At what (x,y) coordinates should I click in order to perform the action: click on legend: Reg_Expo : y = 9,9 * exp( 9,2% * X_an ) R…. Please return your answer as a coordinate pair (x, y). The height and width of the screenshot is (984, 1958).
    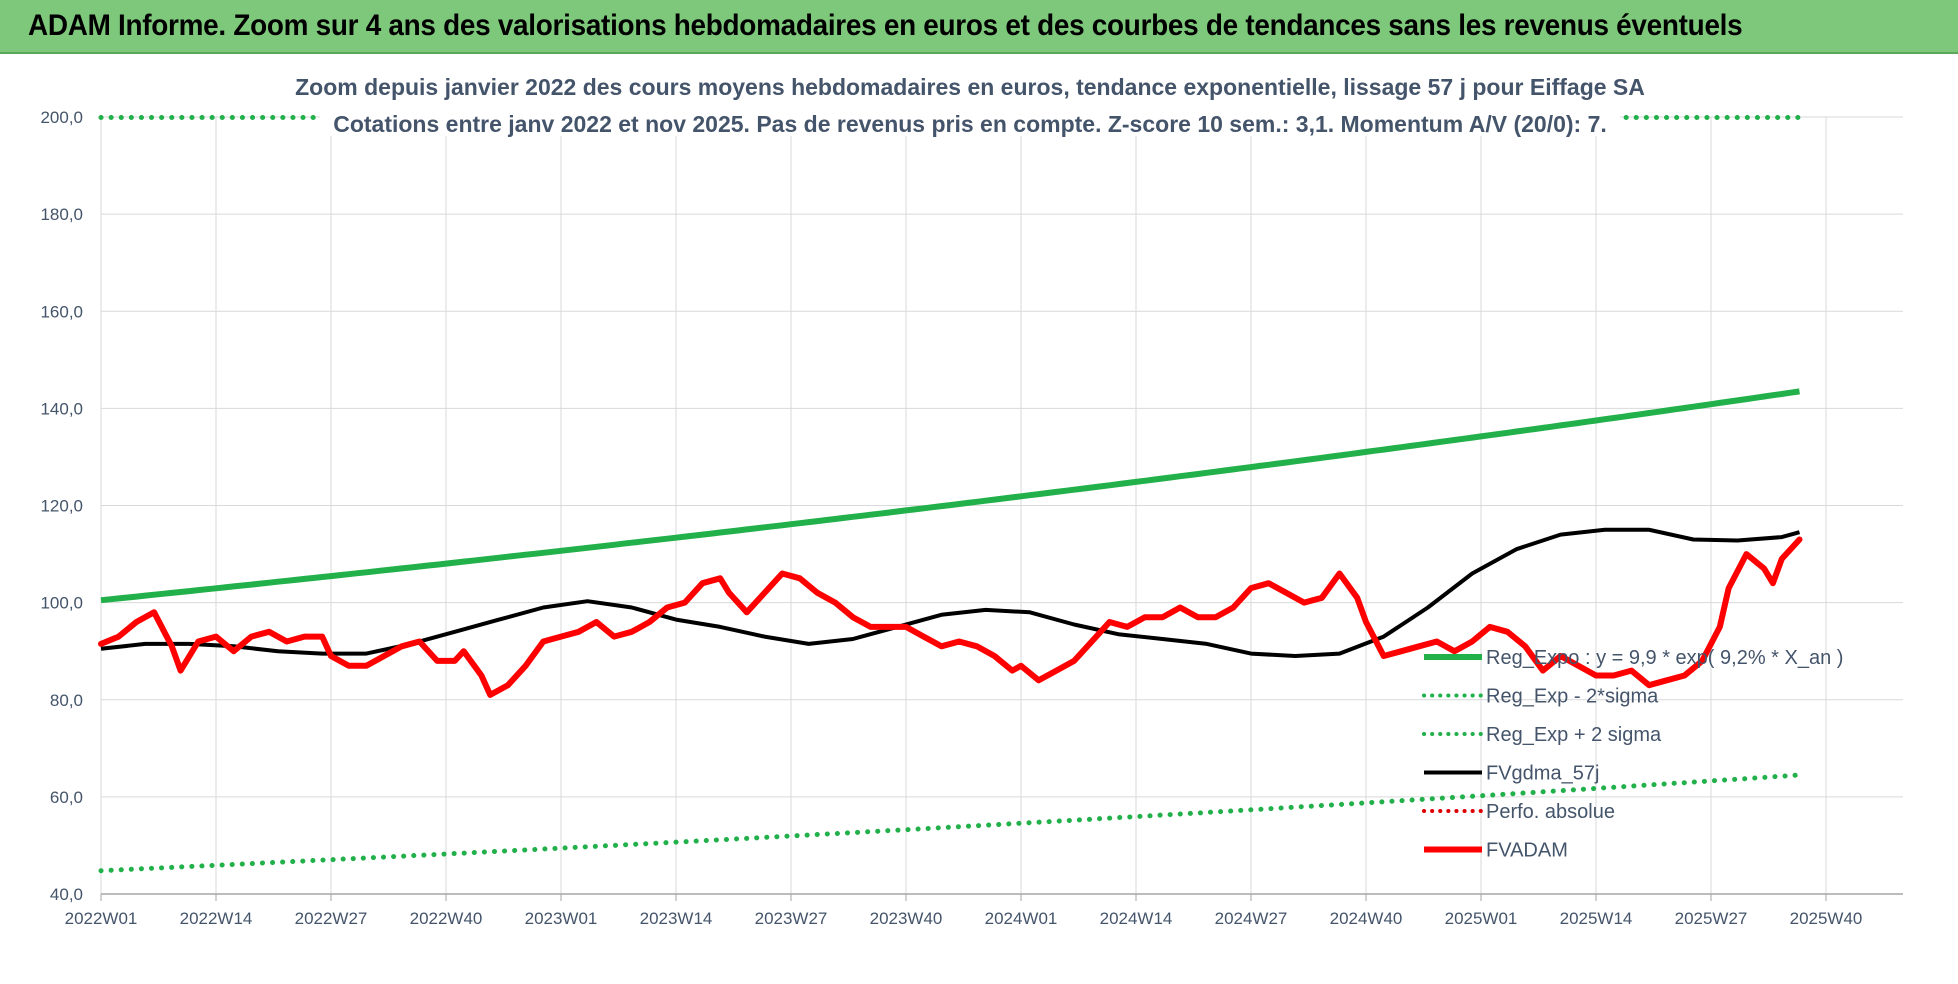
    Looking at the image, I should click on (1632, 754).